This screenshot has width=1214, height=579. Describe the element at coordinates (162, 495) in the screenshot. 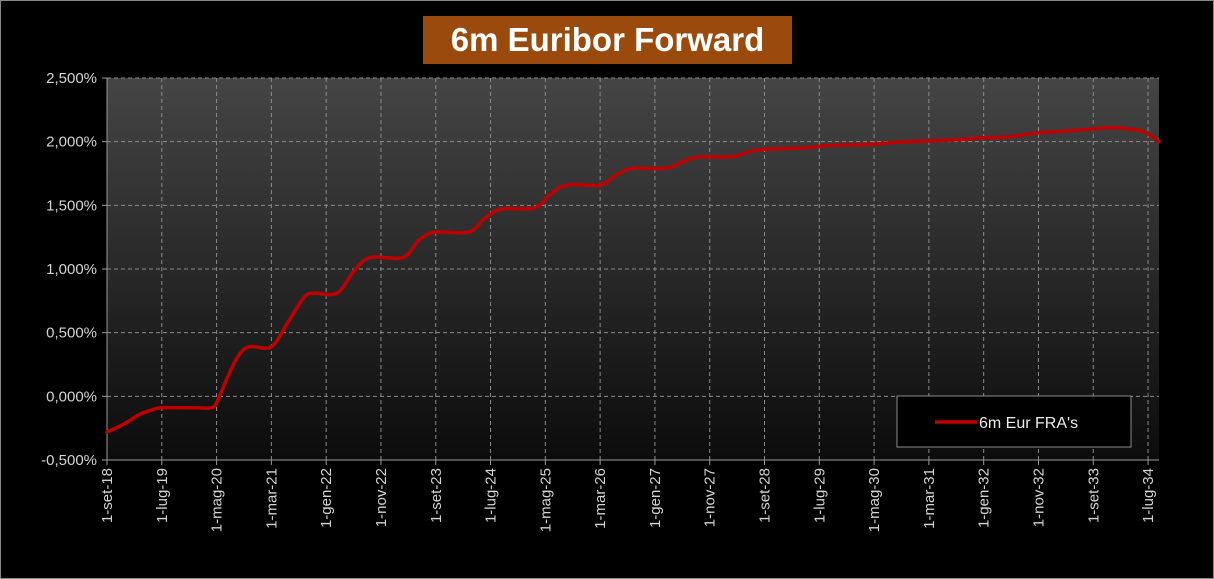

I see `x-tick-label: 1-lug-19` at that location.